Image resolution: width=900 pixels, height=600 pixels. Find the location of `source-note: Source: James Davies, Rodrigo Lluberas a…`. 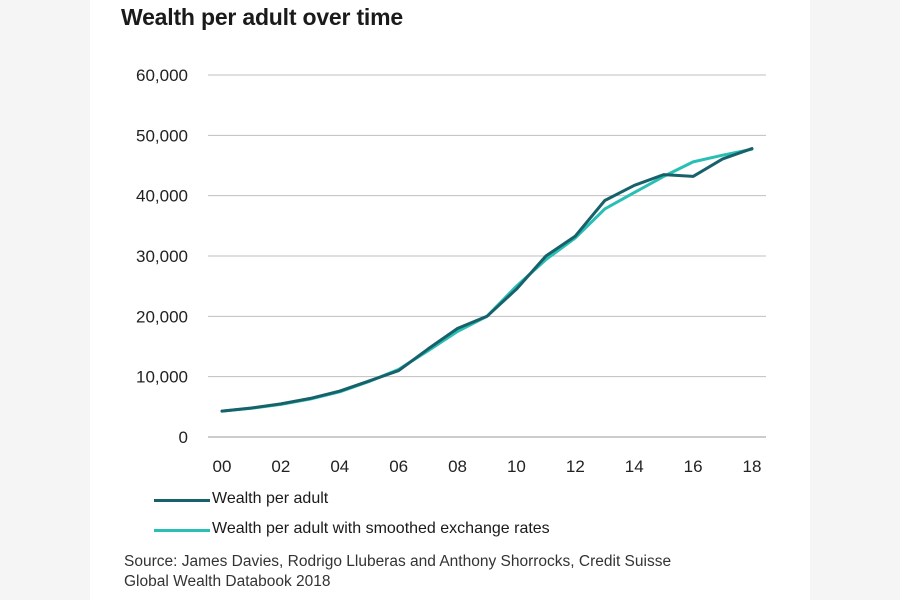

source-note: Source: James Davies, Rodrigo Lluberas a… is located at coordinates (454, 572).